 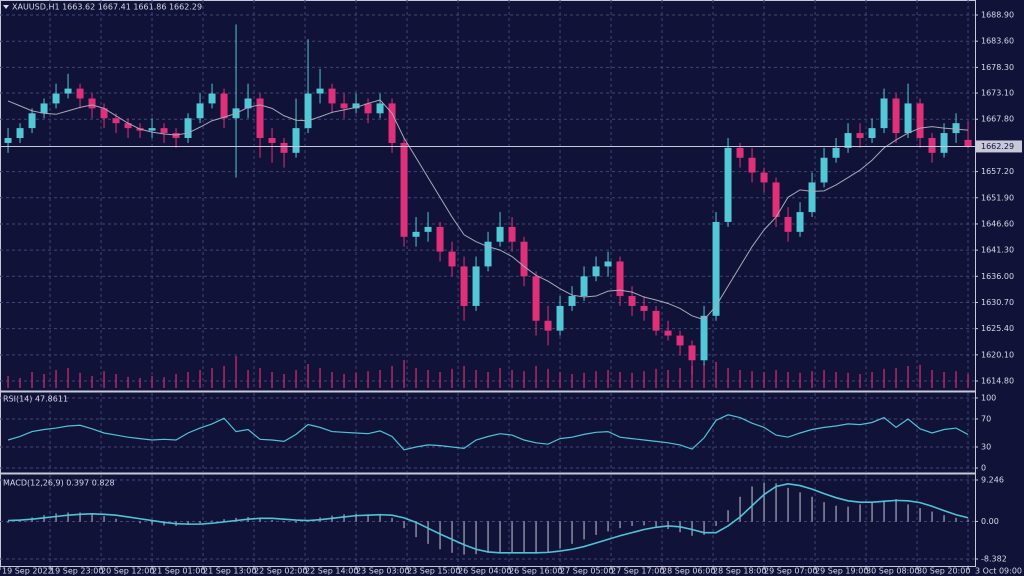 I want to click on y-tick-label: 1667.80, so click(x=997, y=119).